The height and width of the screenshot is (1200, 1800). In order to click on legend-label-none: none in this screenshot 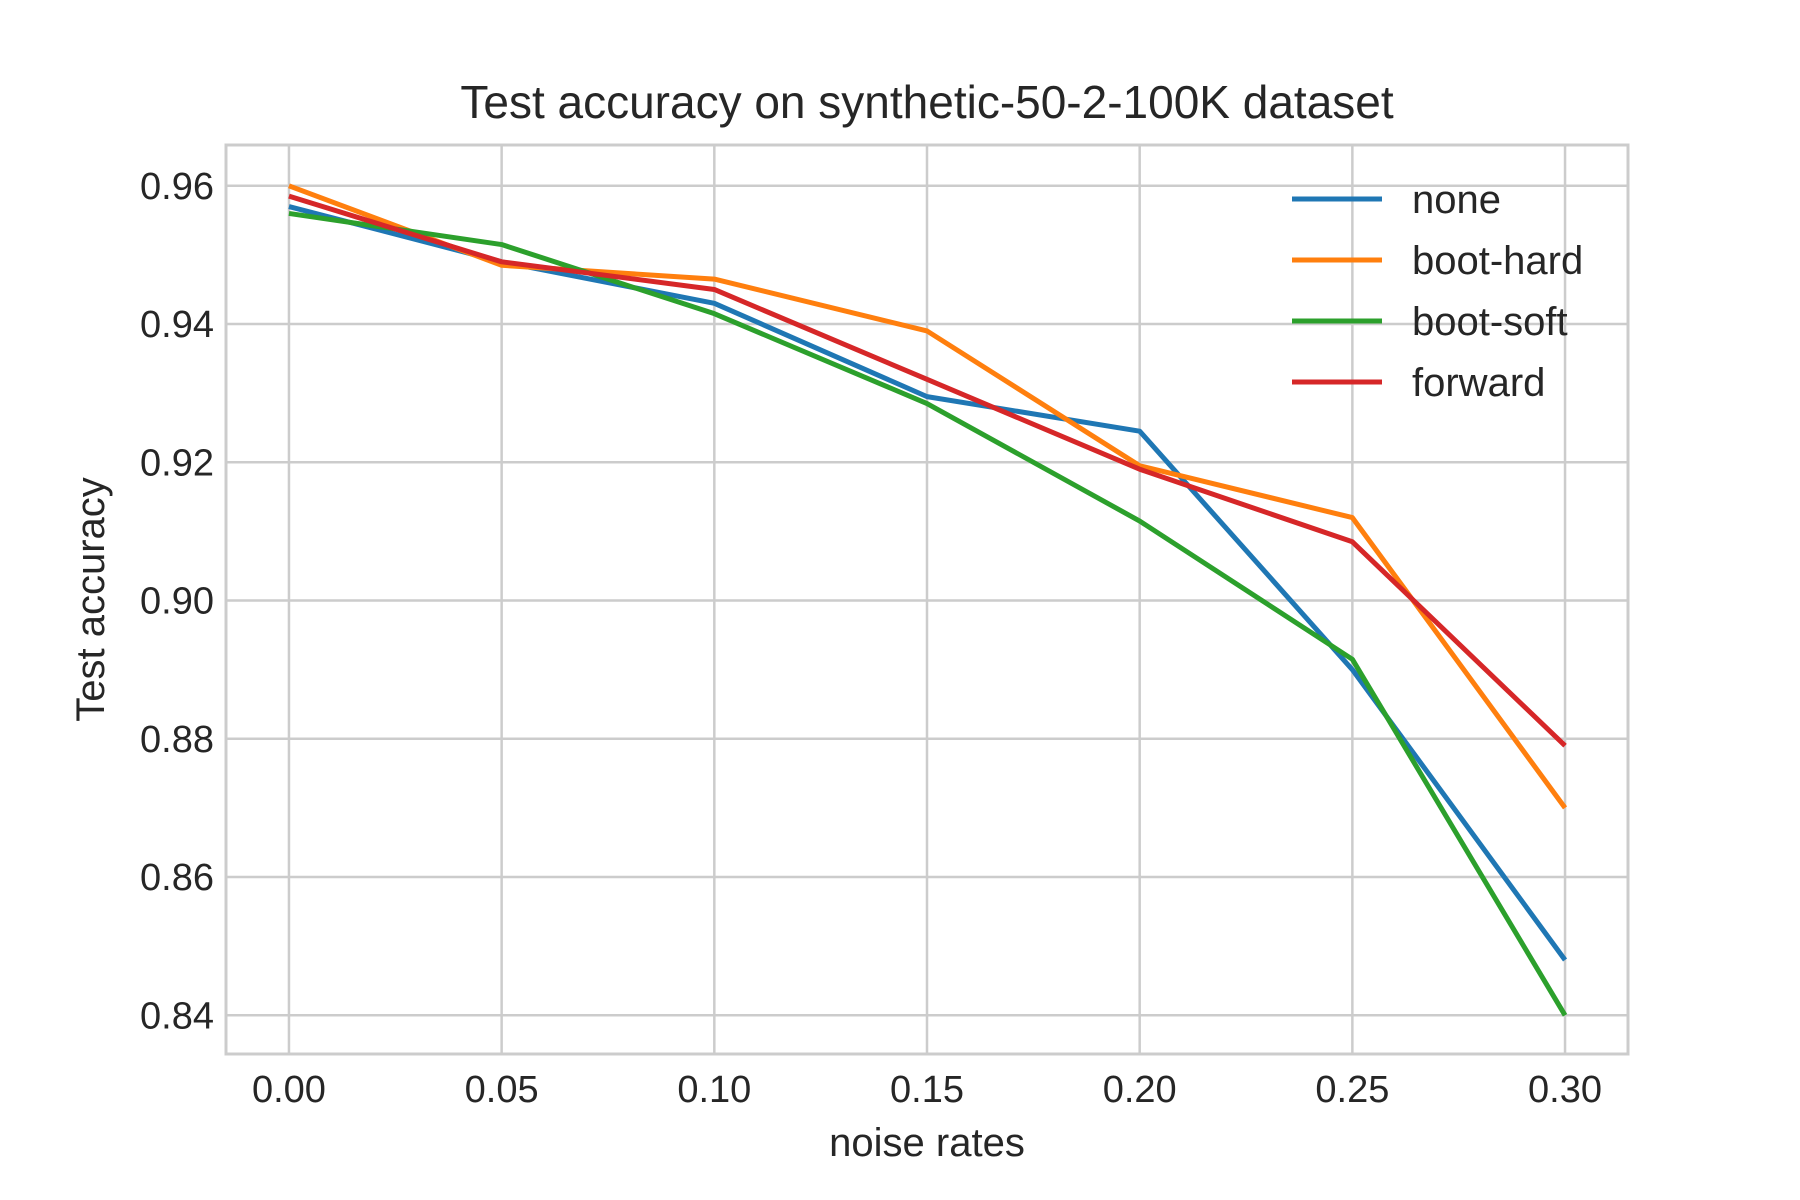, I will do `click(1456, 200)`.